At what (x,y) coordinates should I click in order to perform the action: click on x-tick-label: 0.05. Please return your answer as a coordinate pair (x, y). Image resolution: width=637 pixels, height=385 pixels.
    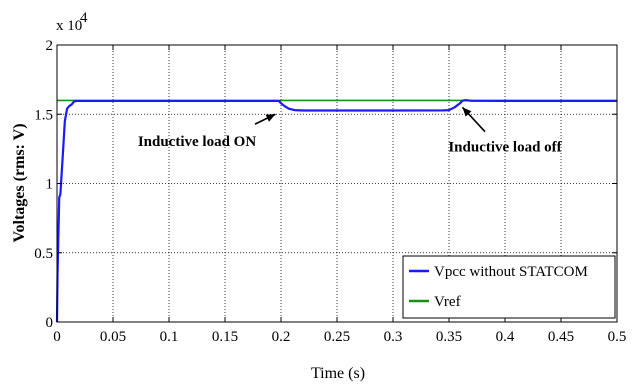
    Looking at the image, I should click on (113, 337).